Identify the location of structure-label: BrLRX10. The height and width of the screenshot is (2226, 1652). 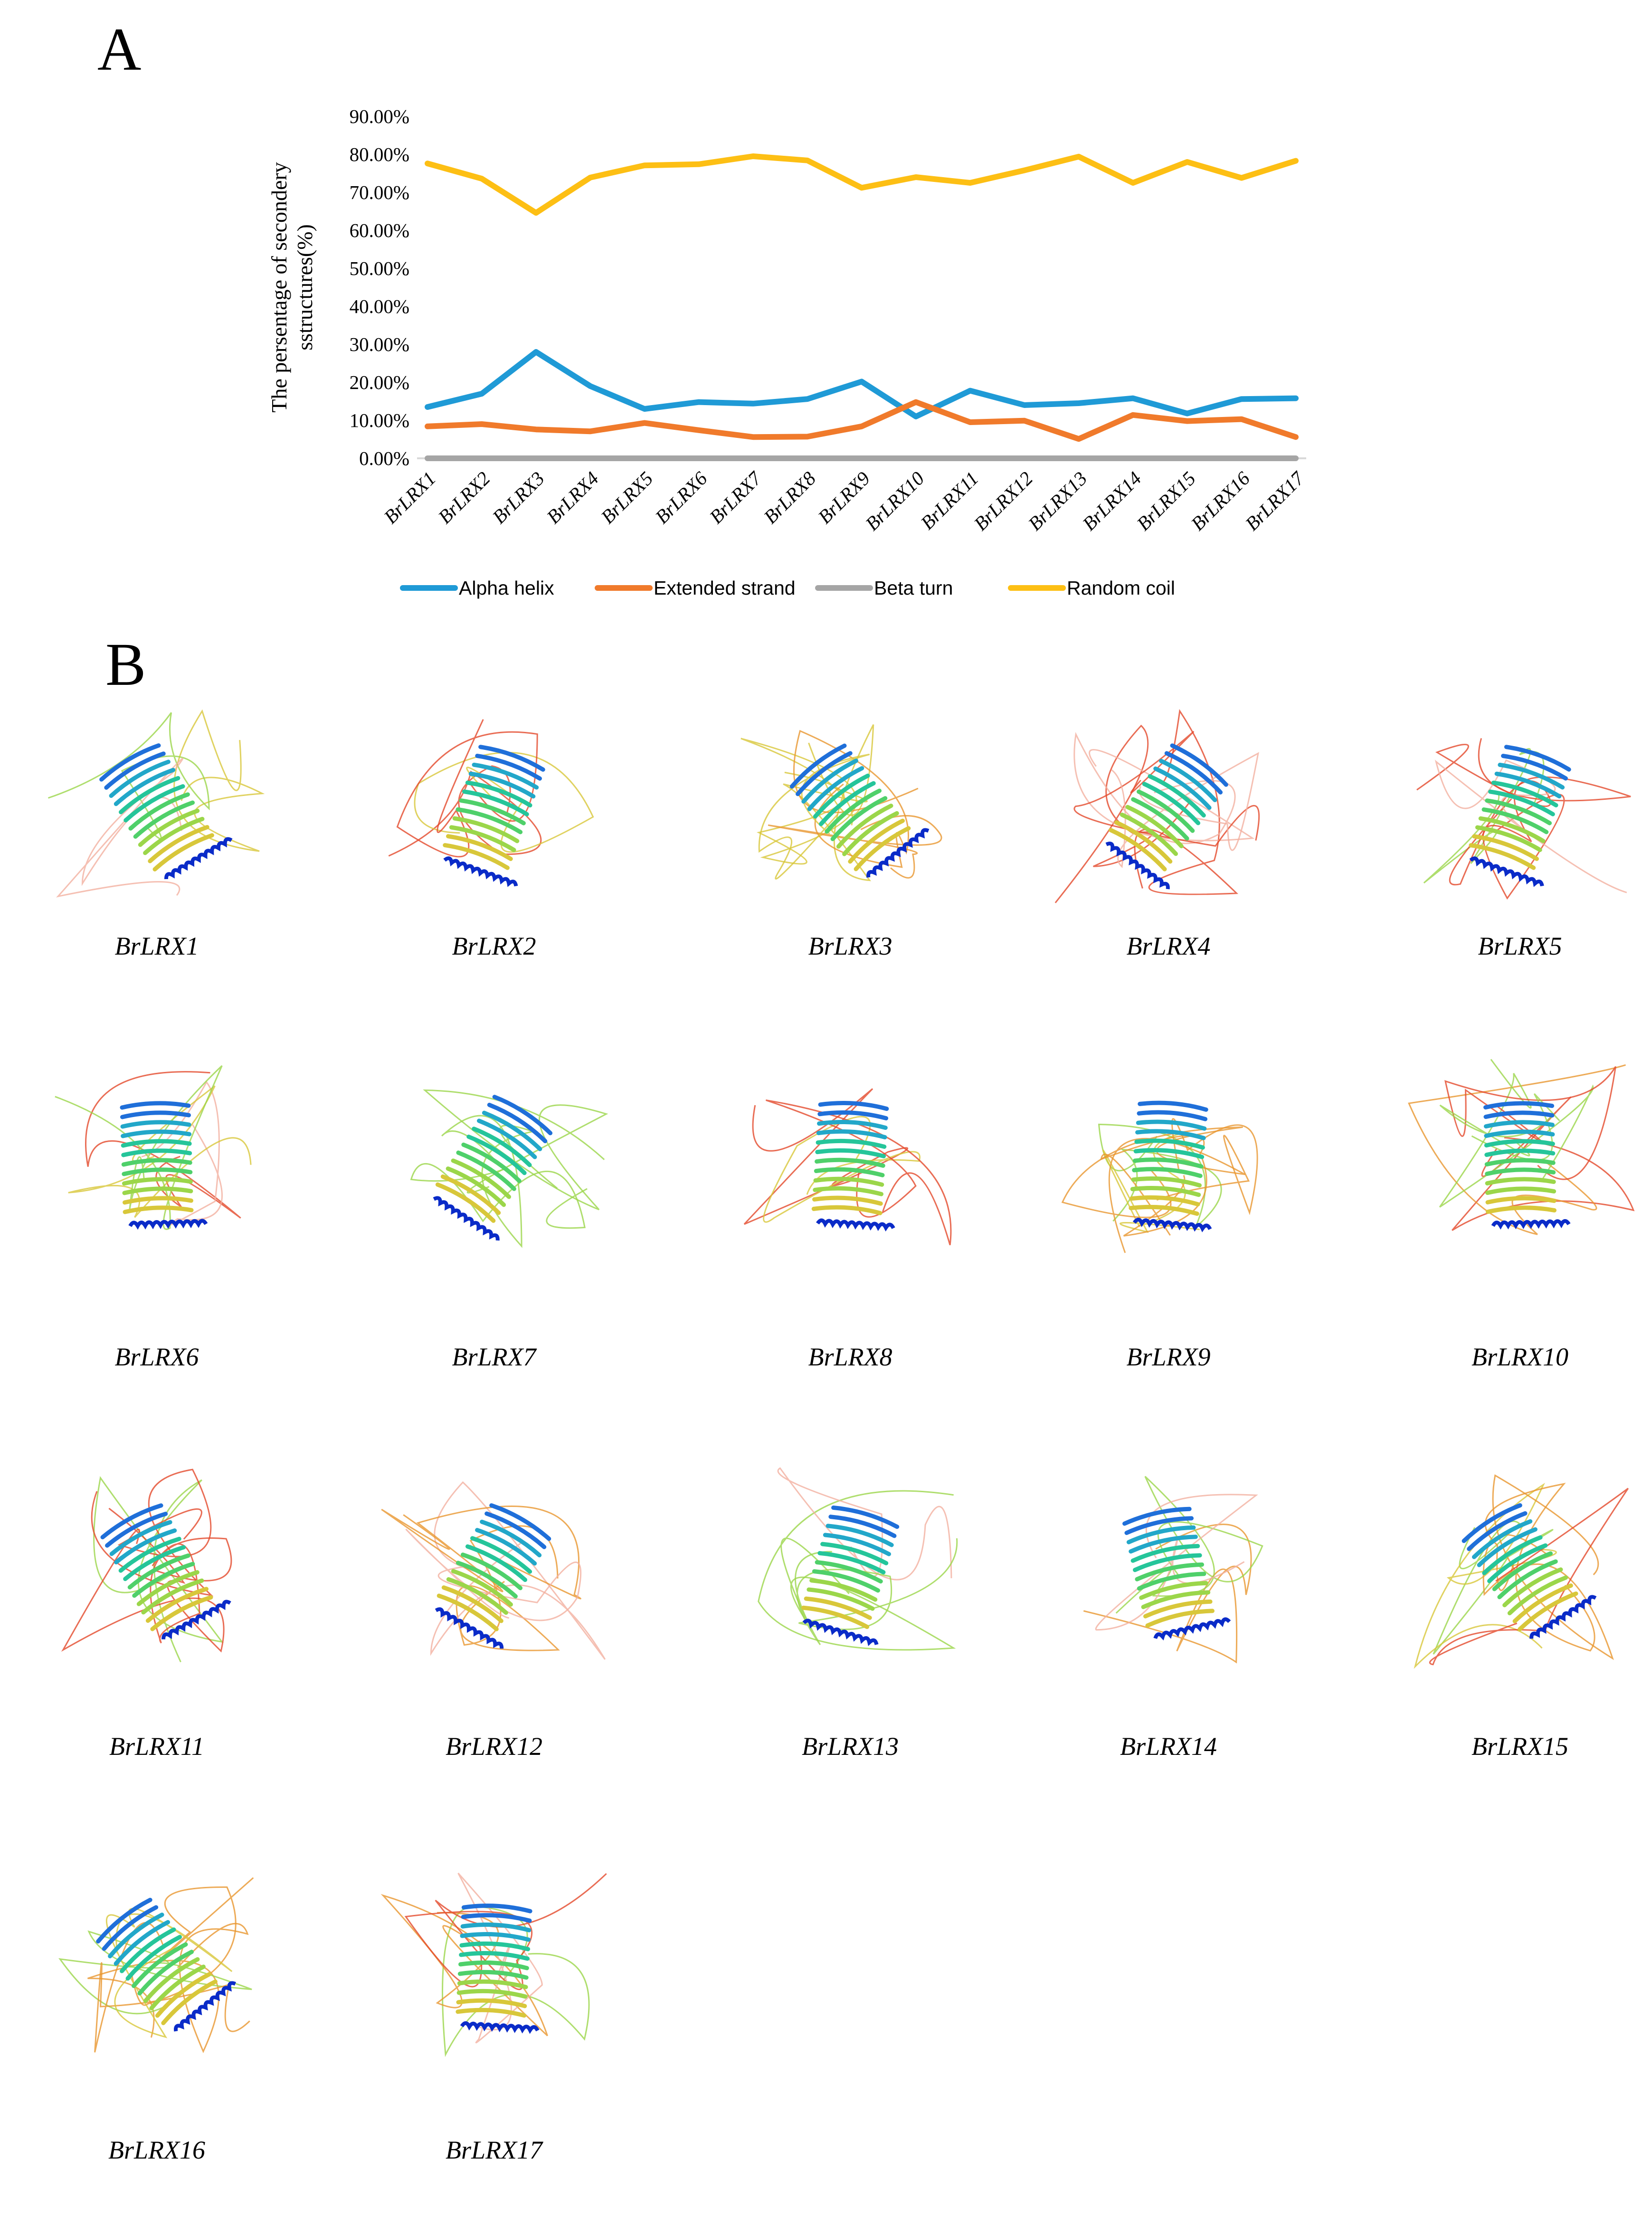
(1520, 1357).